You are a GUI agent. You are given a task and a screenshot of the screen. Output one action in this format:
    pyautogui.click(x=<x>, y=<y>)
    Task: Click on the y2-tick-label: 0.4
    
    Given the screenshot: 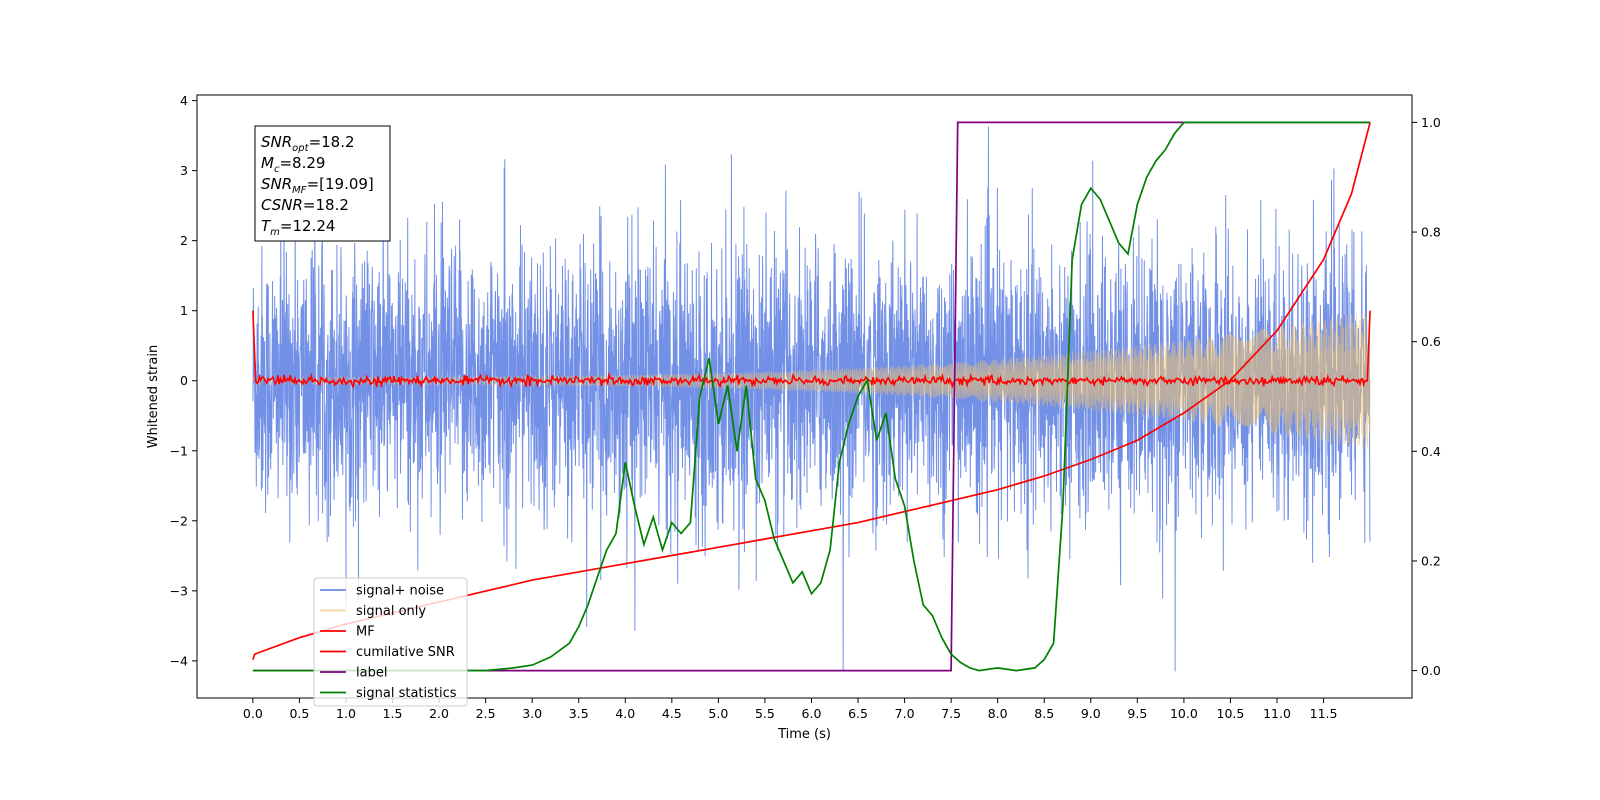 What is the action you would take?
    pyautogui.click(x=1431, y=451)
    